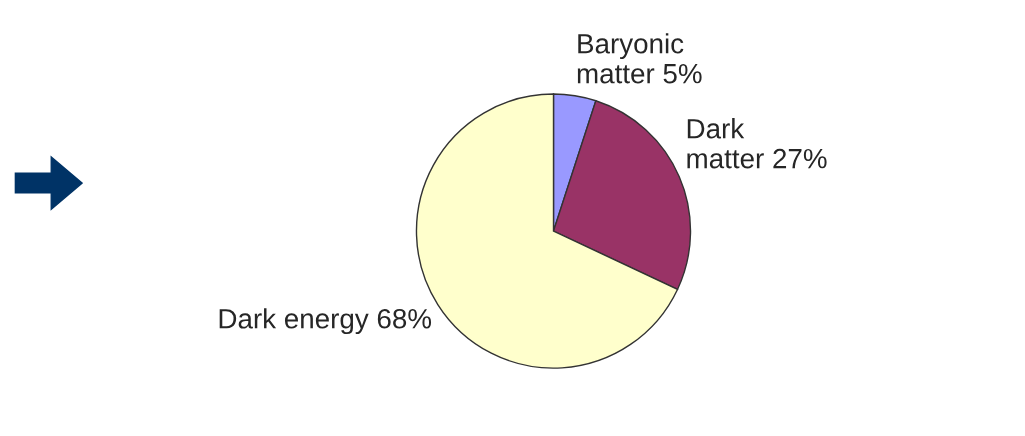  Describe the element at coordinates (325, 321) in the screenshot. I see `slice-label: Dark energy 68%` at that location.